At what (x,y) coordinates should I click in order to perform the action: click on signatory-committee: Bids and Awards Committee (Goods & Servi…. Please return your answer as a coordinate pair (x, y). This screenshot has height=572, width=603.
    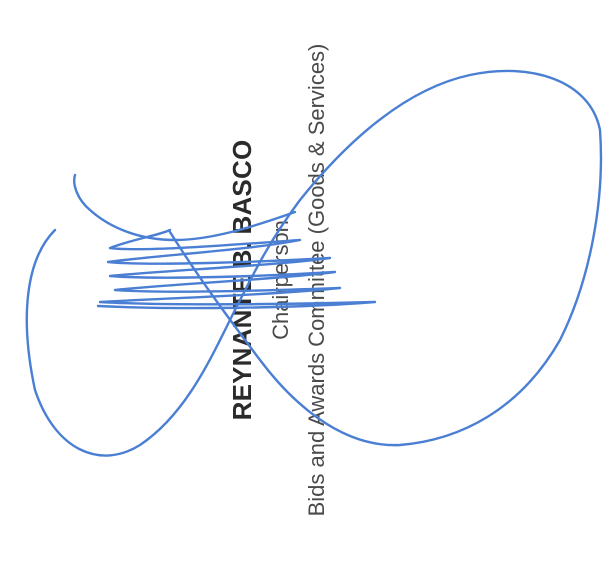
    Looking at the image, I should click on (316, 280).